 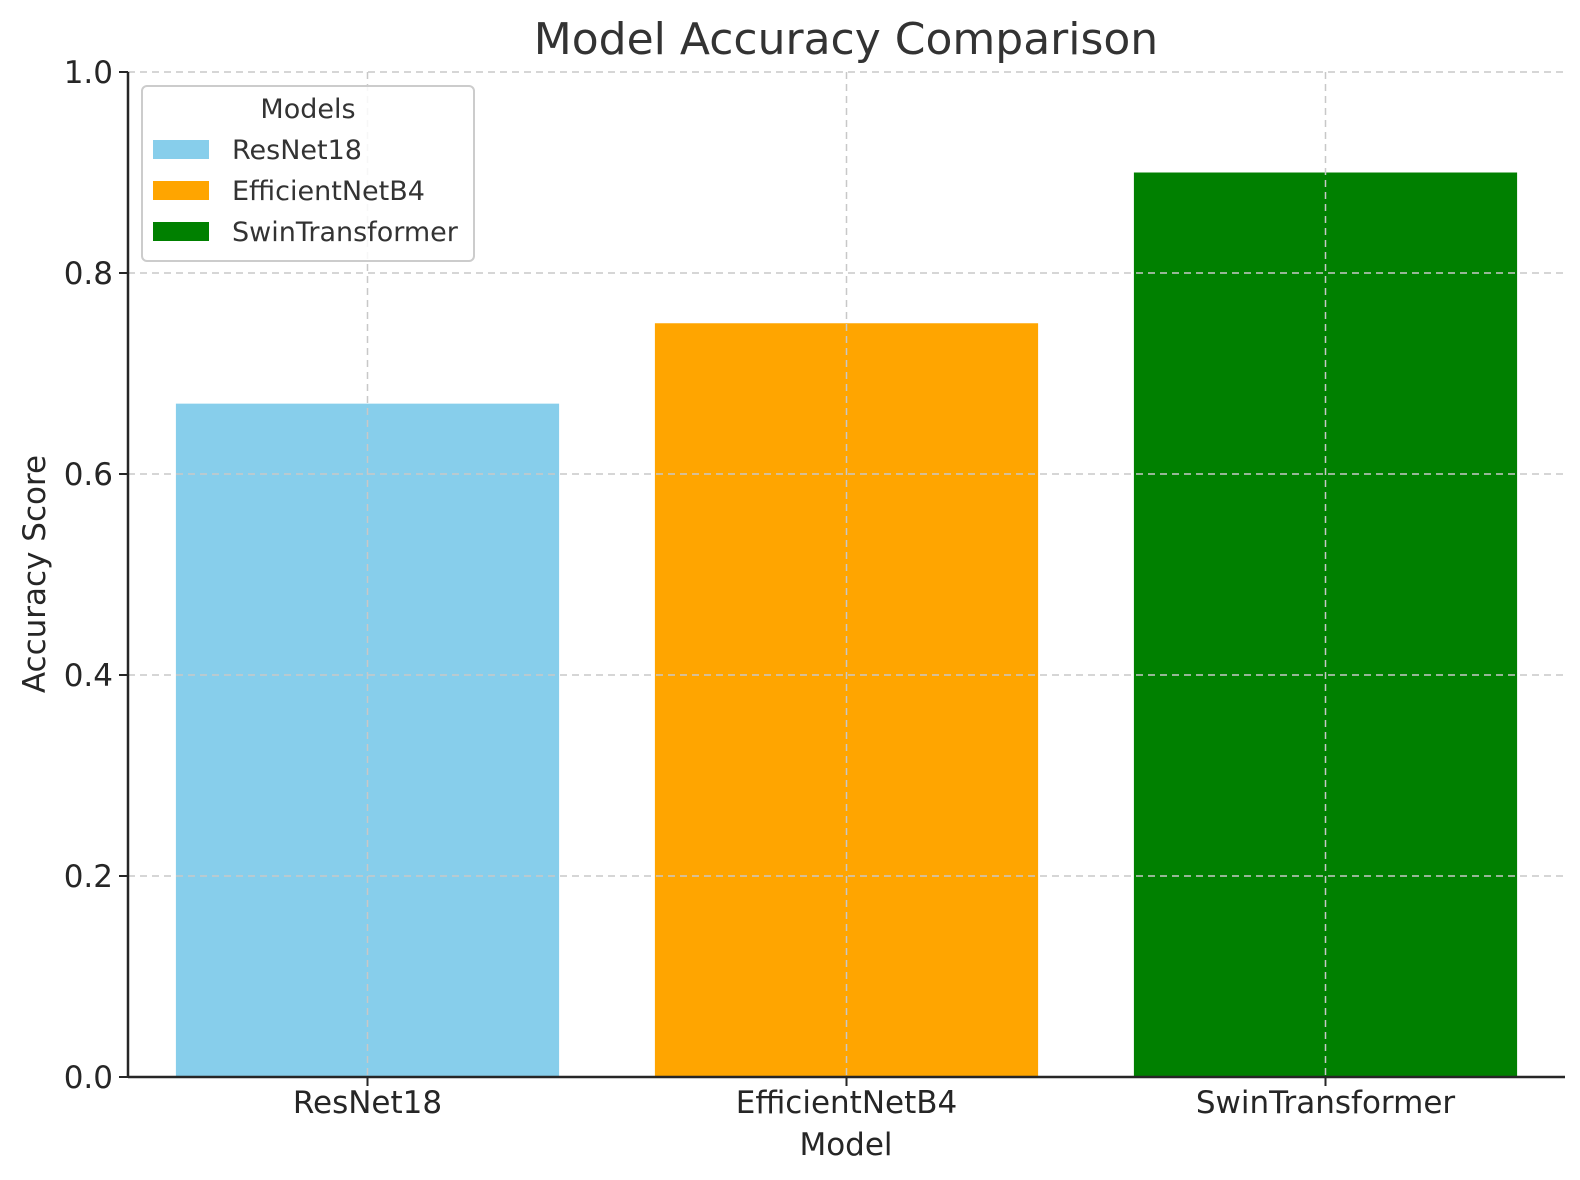 What do you see at coordinates (328, 191) in the screenshot?
I see `legend-label: EfficientNetB4` at bounding box center [328, 191].